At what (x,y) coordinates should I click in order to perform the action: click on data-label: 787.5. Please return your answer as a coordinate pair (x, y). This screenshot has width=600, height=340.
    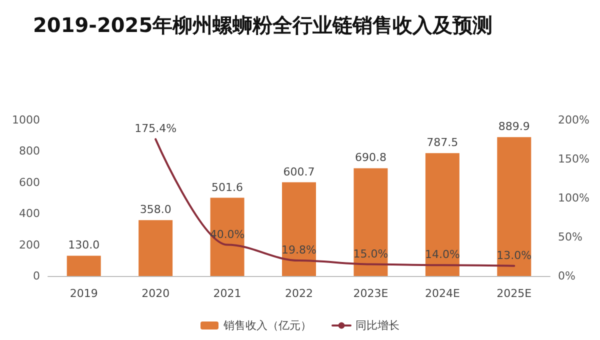
    Looking at the image, I should click on (442, 143).